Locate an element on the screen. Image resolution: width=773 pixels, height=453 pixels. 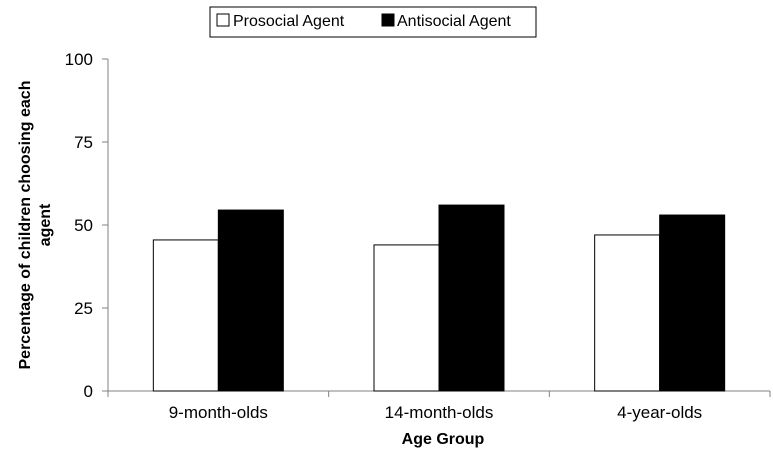
legend-box is located at coordinates (373, 22).